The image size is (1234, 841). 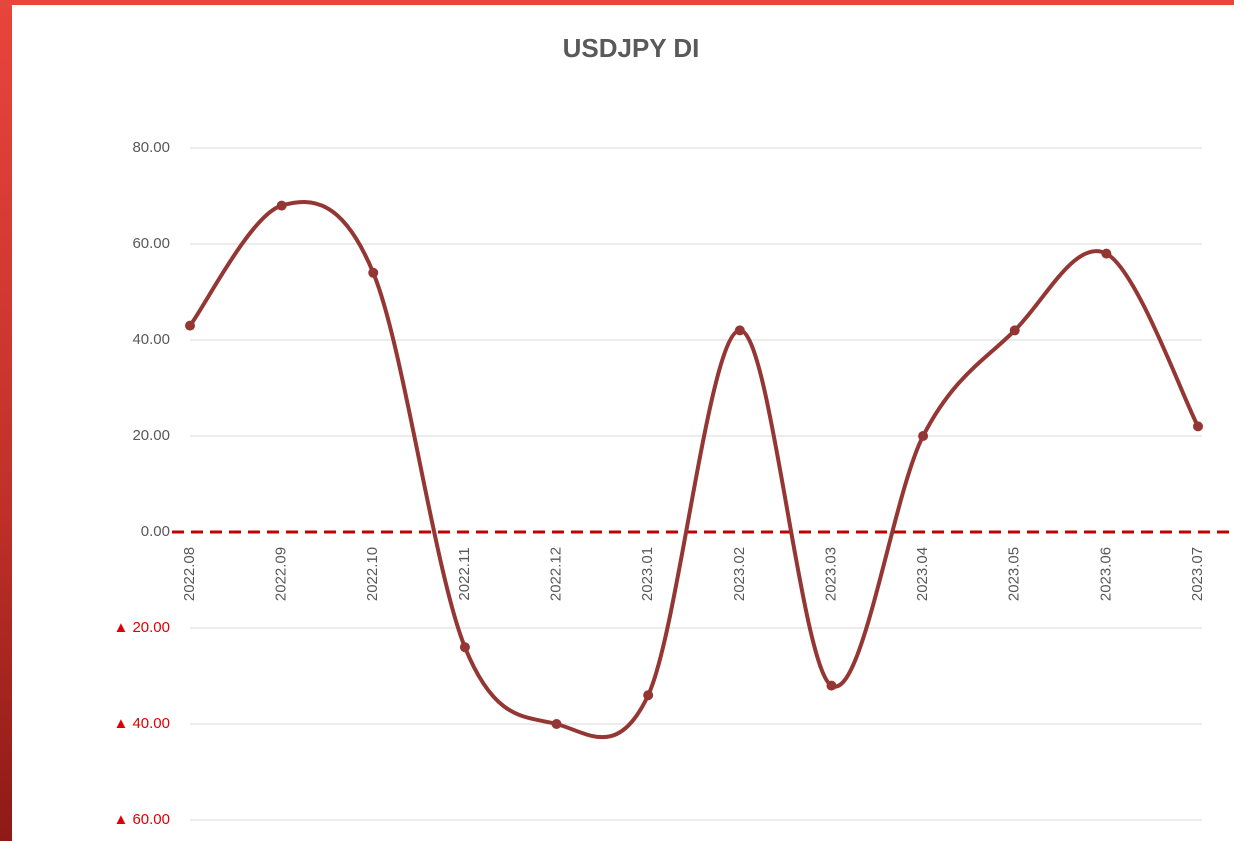 I want to click on x-tick-label: 2023.04, so click(x=922, y=574).